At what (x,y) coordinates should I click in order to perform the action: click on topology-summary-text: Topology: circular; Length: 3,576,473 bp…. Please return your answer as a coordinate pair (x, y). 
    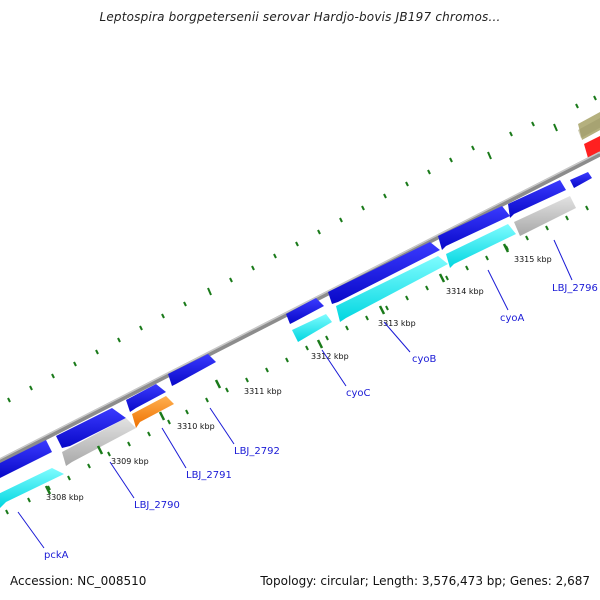
    Looking at the image, I should click on (425, 581).